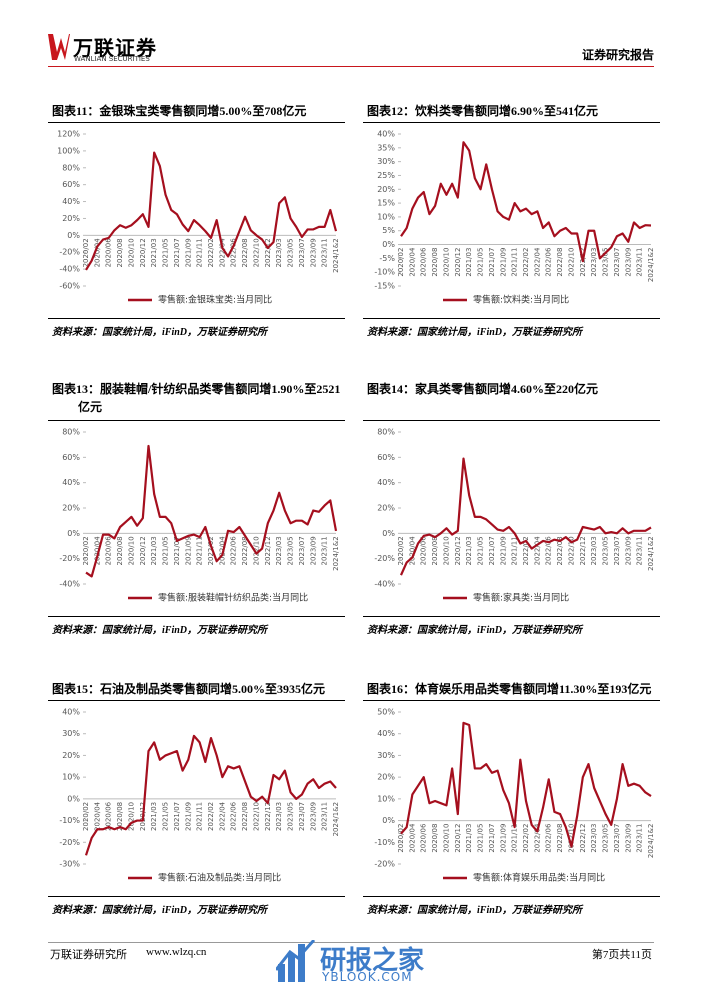  Describe the element at coordinates (215, 300) in the screenshot. I see `legend-label: 零售额:金银珠宝类:当月同比` at that location.